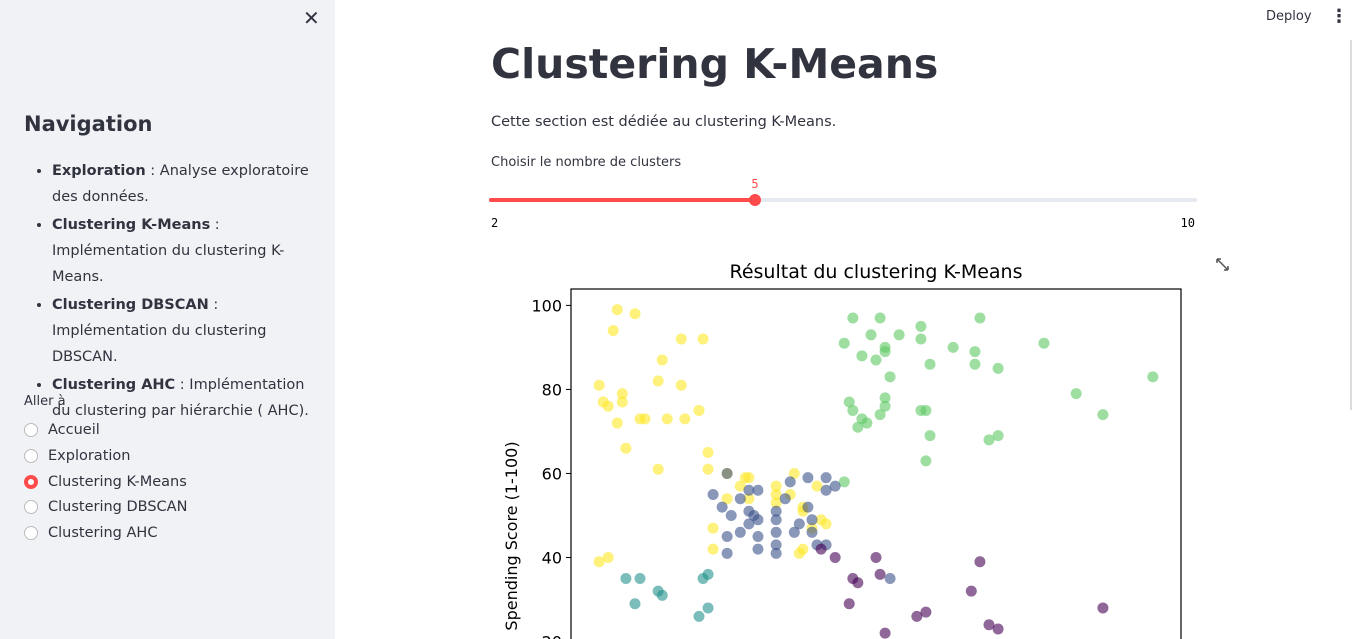 The image size is (1352, 639). Describe the element at coordinates (99, 171) in the screenshot. I see `nav-term: Exploration` at that location.